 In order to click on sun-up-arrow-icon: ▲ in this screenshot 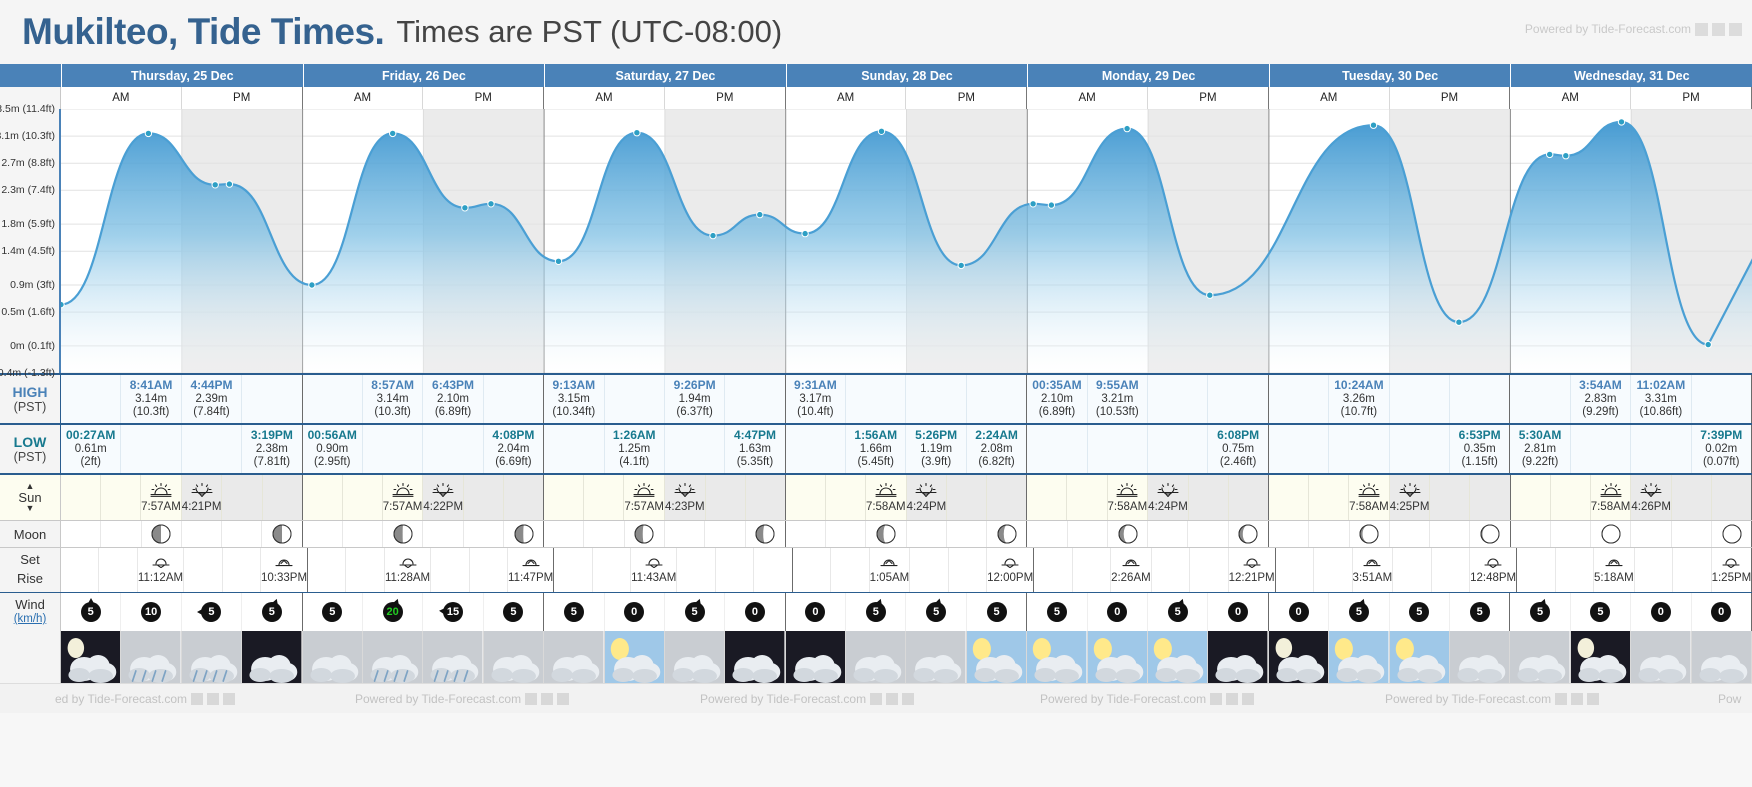, I will do `click(30, 486)`.